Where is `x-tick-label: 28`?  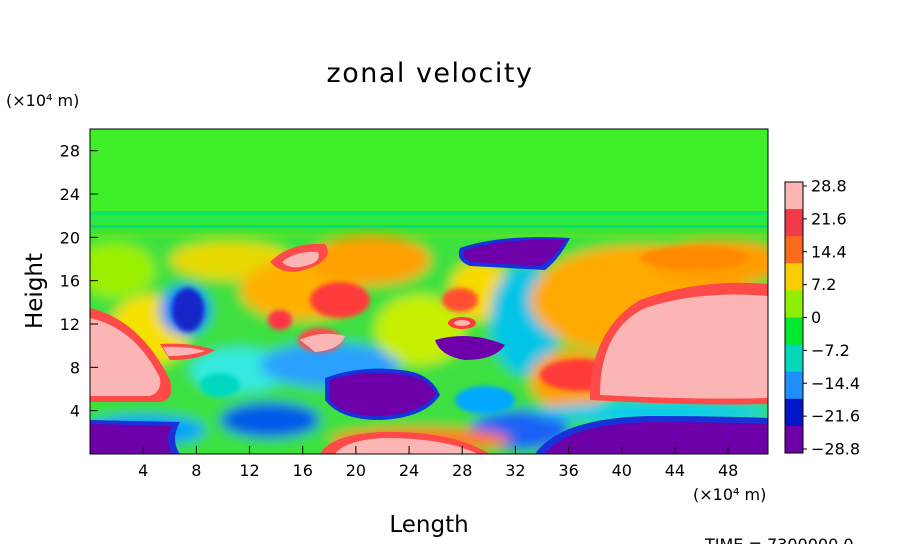 x-tick-label: 28 is located at coordinates (462, 470).